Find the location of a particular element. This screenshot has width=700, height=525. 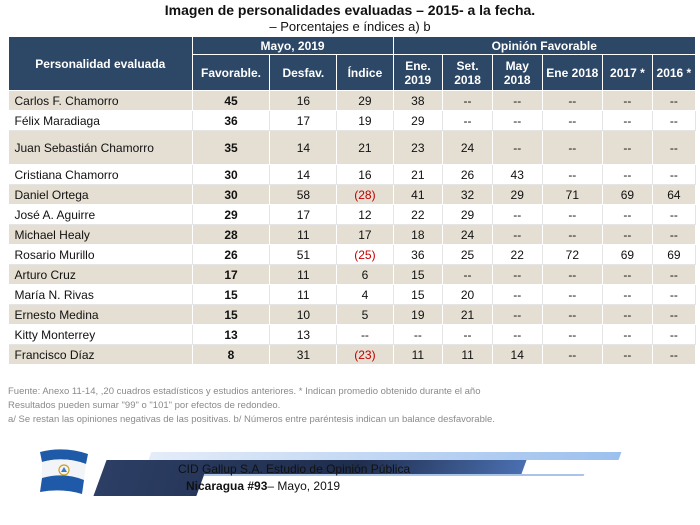

cell-desf: 13 is located at coordinates (303, 334).